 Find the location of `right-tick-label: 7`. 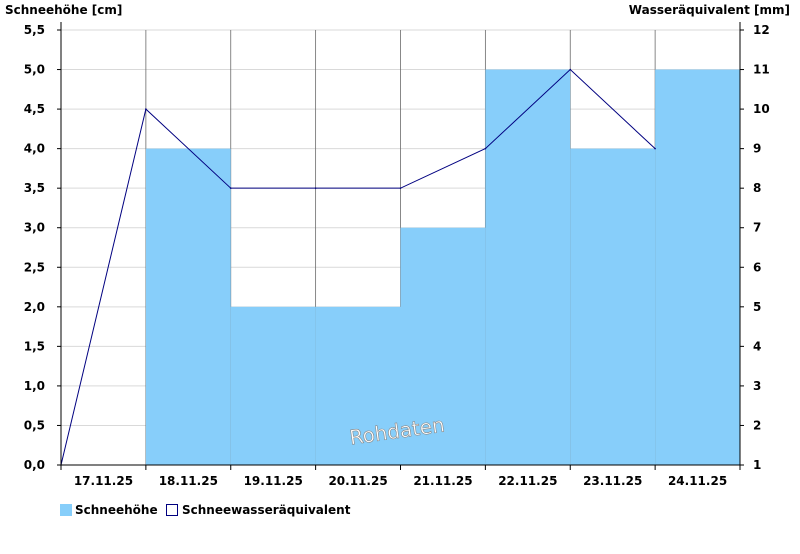

right-tick-label: 7 is located at coordinates (757, 228).